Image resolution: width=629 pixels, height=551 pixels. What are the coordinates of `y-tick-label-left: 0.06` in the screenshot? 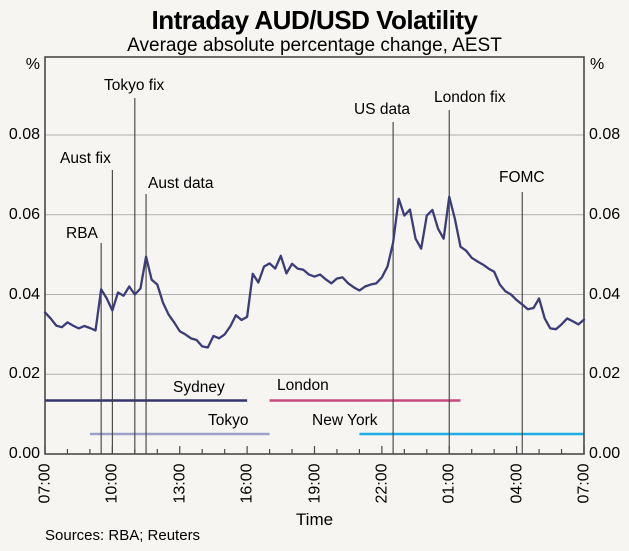 It's located at (24, 214).